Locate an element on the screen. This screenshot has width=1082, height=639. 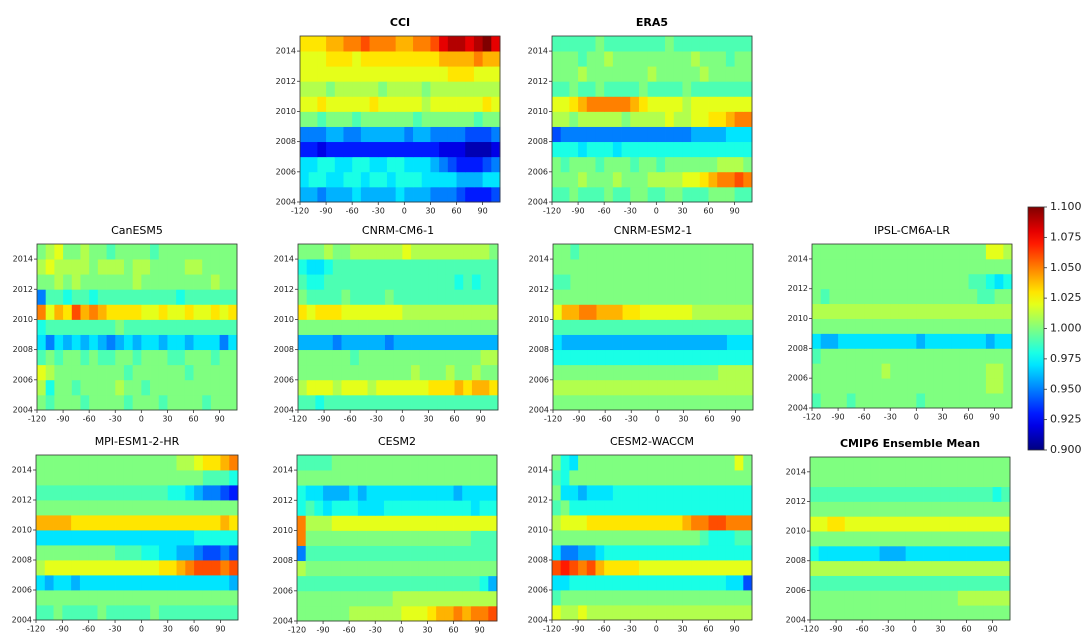
plot-frame is located at coordinates (397, 538).